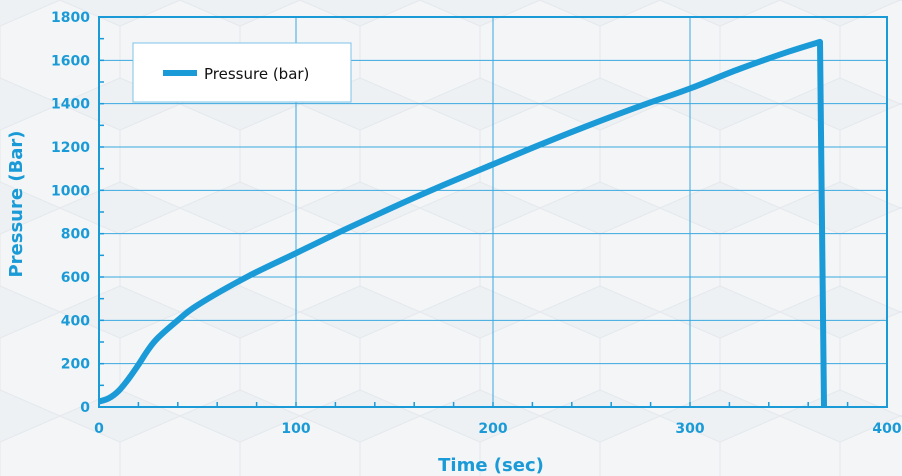 Image resolution: width=902 pixels, height=476 pixels. I want to click on legend-label: Pressure (bar), so click(256, 74).